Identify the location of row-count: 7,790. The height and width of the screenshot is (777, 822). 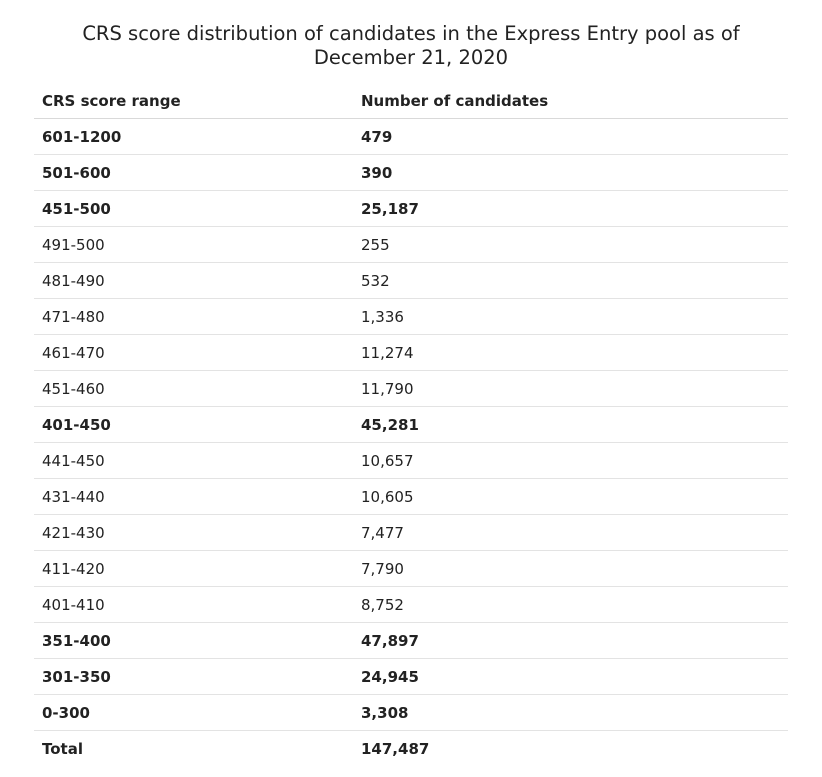
(574, 568).